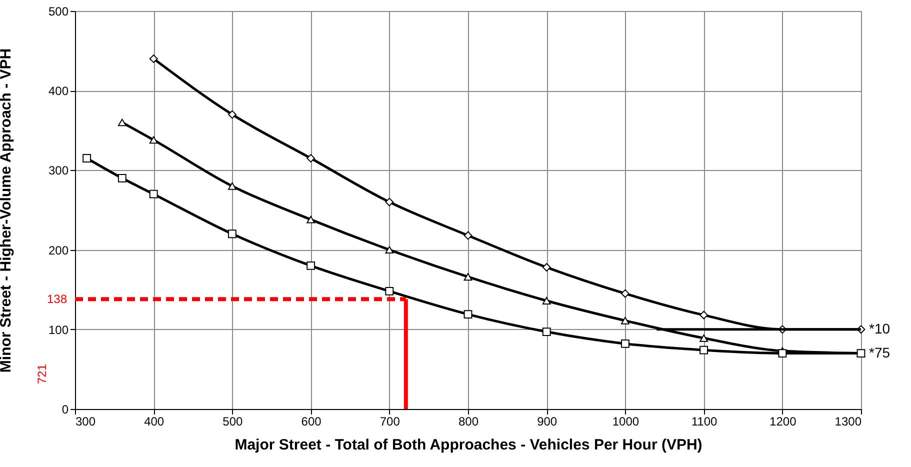 The height and width of the screenshot is (467, 911). I want to click on y-tick-label: 500, so click(58, 11).